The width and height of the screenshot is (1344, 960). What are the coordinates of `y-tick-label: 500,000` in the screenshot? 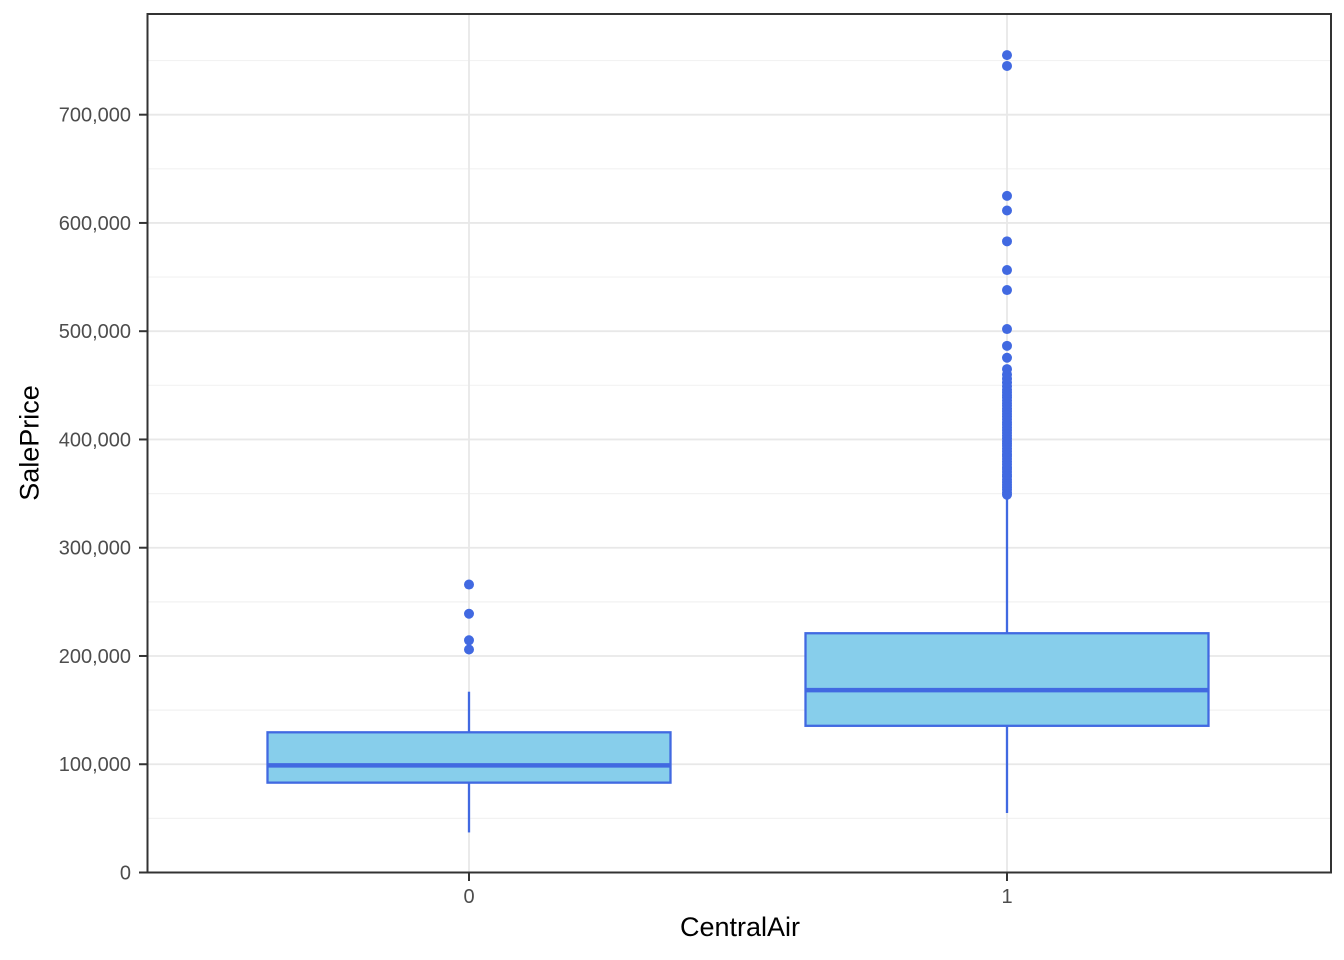 It's located at (95, 332).